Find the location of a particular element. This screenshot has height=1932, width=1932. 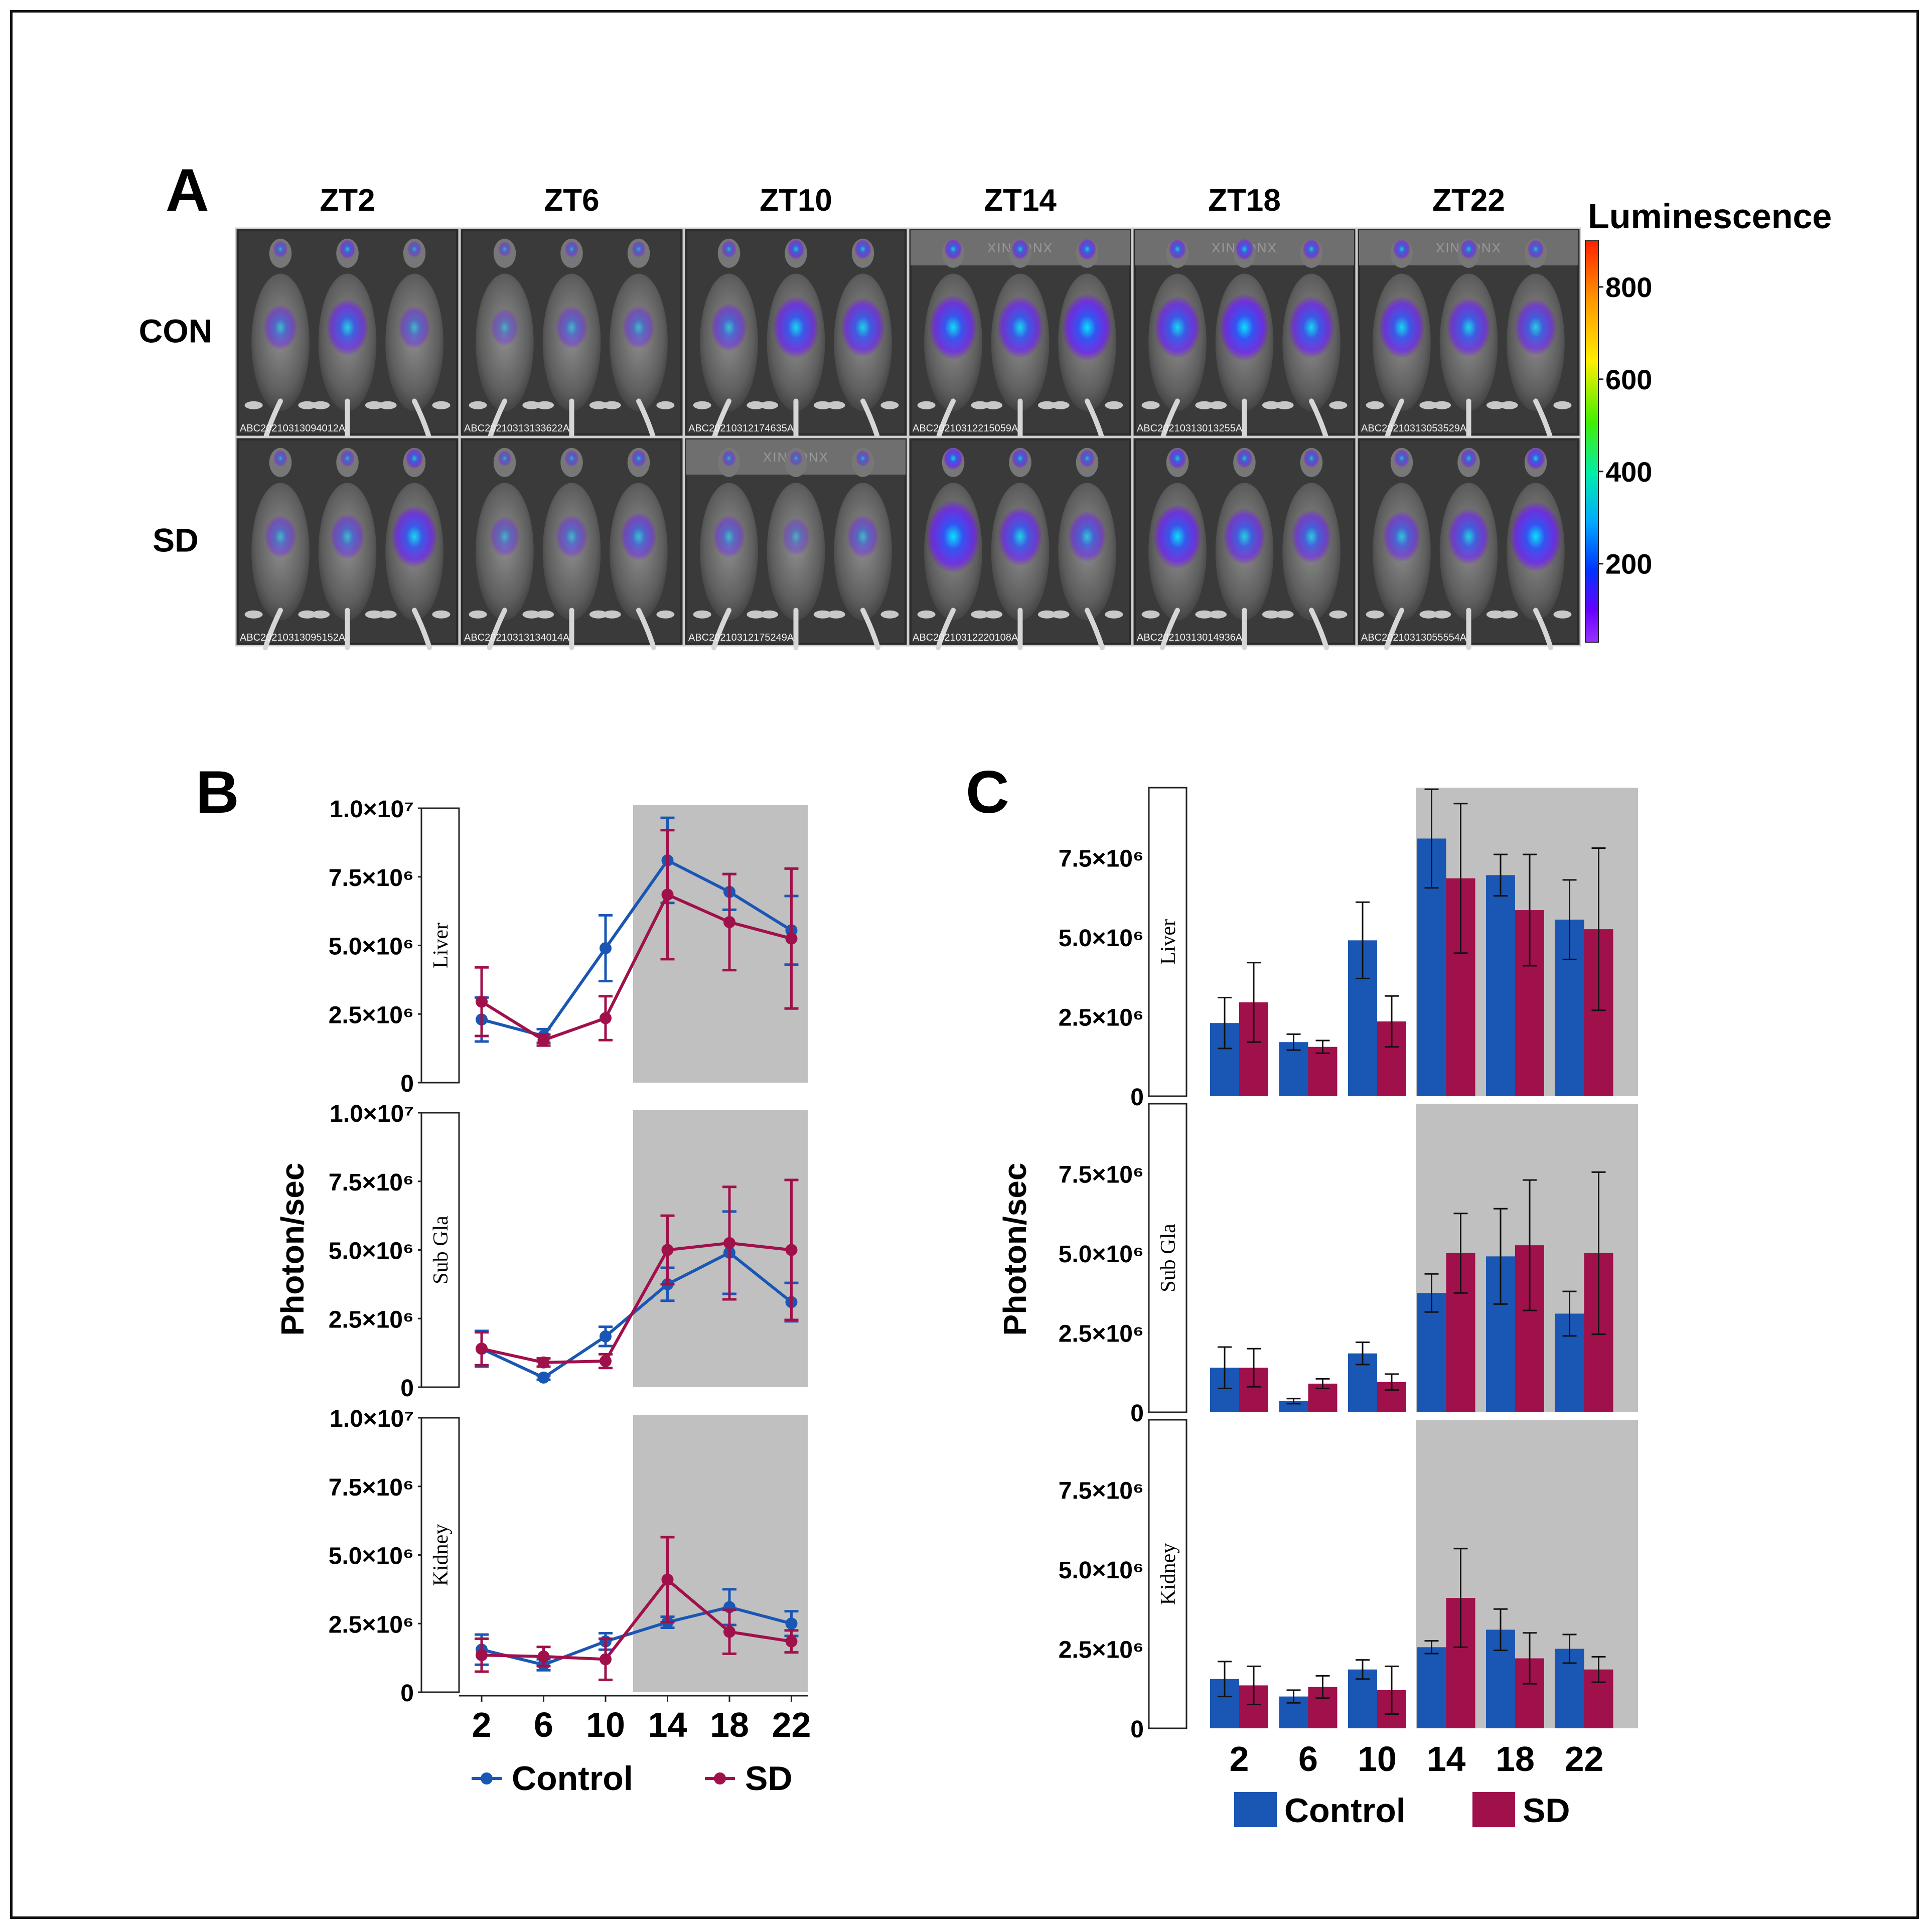

facet-strip-label: Liver is located at coordinates (1168, 942).